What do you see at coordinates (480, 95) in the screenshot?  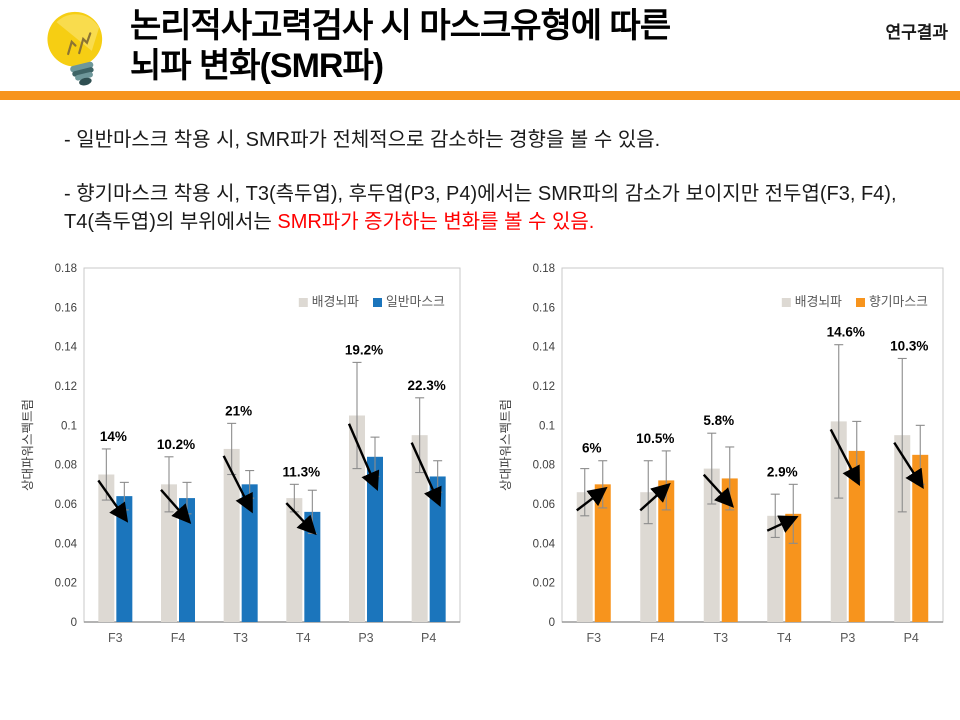 I see `accent-divider` at bounding box center [480, 95].